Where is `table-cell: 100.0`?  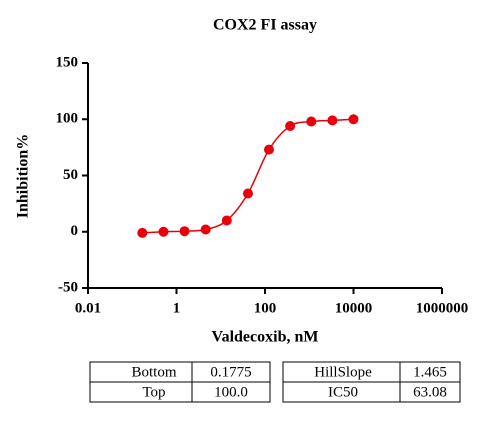
table-cell: 100.0 is located at coordinates (231, 392).